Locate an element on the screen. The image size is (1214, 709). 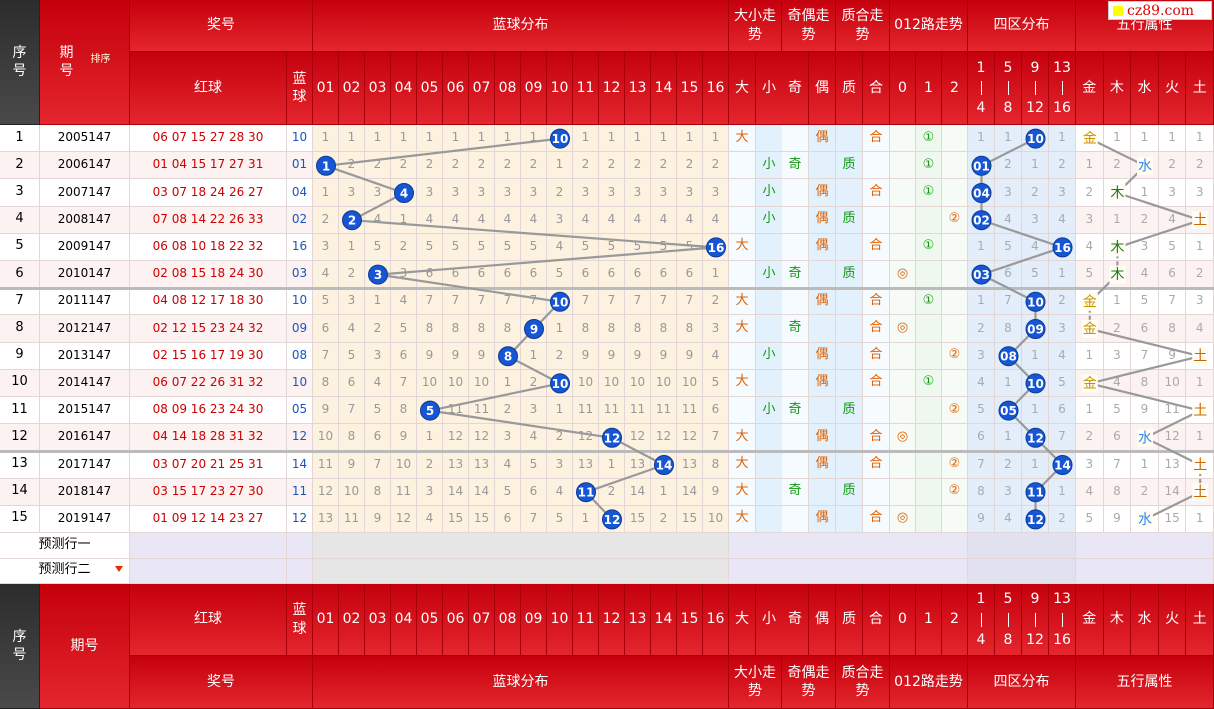
zone-count: 2 is located at coordinates (1035, 193).